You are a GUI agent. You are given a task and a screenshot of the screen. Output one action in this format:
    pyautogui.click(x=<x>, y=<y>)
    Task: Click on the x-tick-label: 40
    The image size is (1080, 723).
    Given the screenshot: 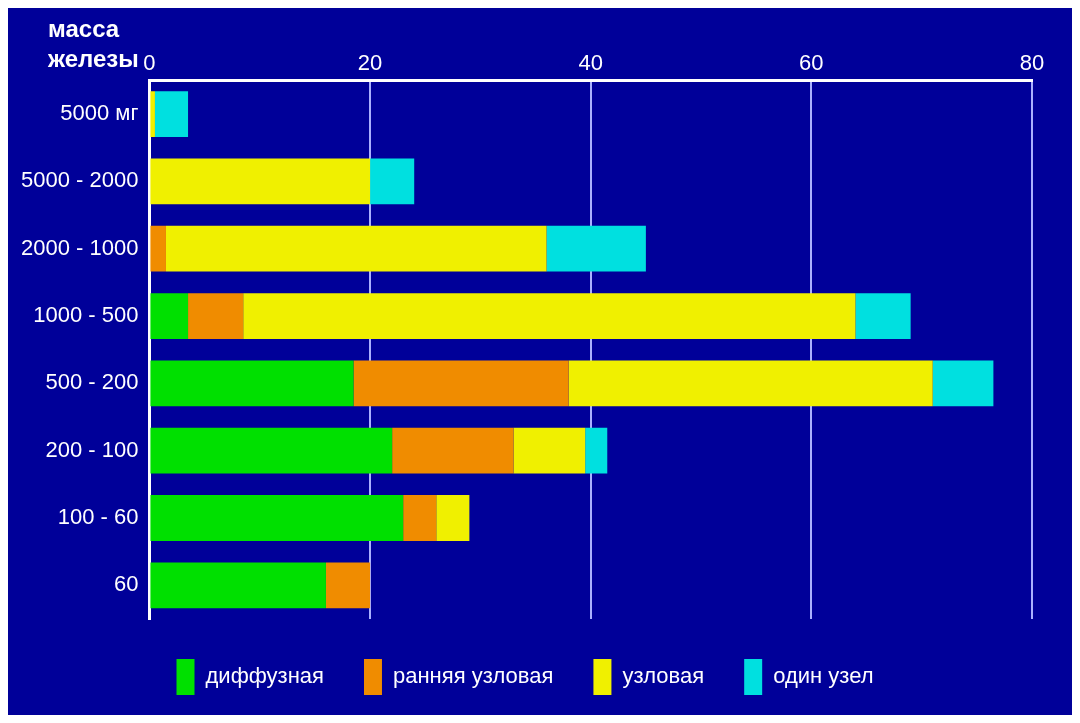 What is the action you would take?
    pyautogui.click(x=590, y=63)
    